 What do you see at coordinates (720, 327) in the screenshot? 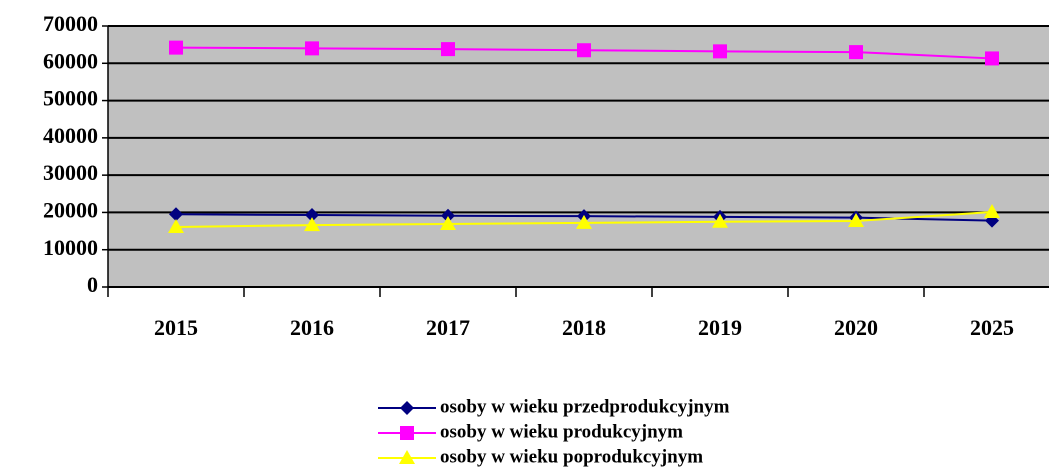
I see `x-tick-label: 2019` at bounding box center [720, 327].